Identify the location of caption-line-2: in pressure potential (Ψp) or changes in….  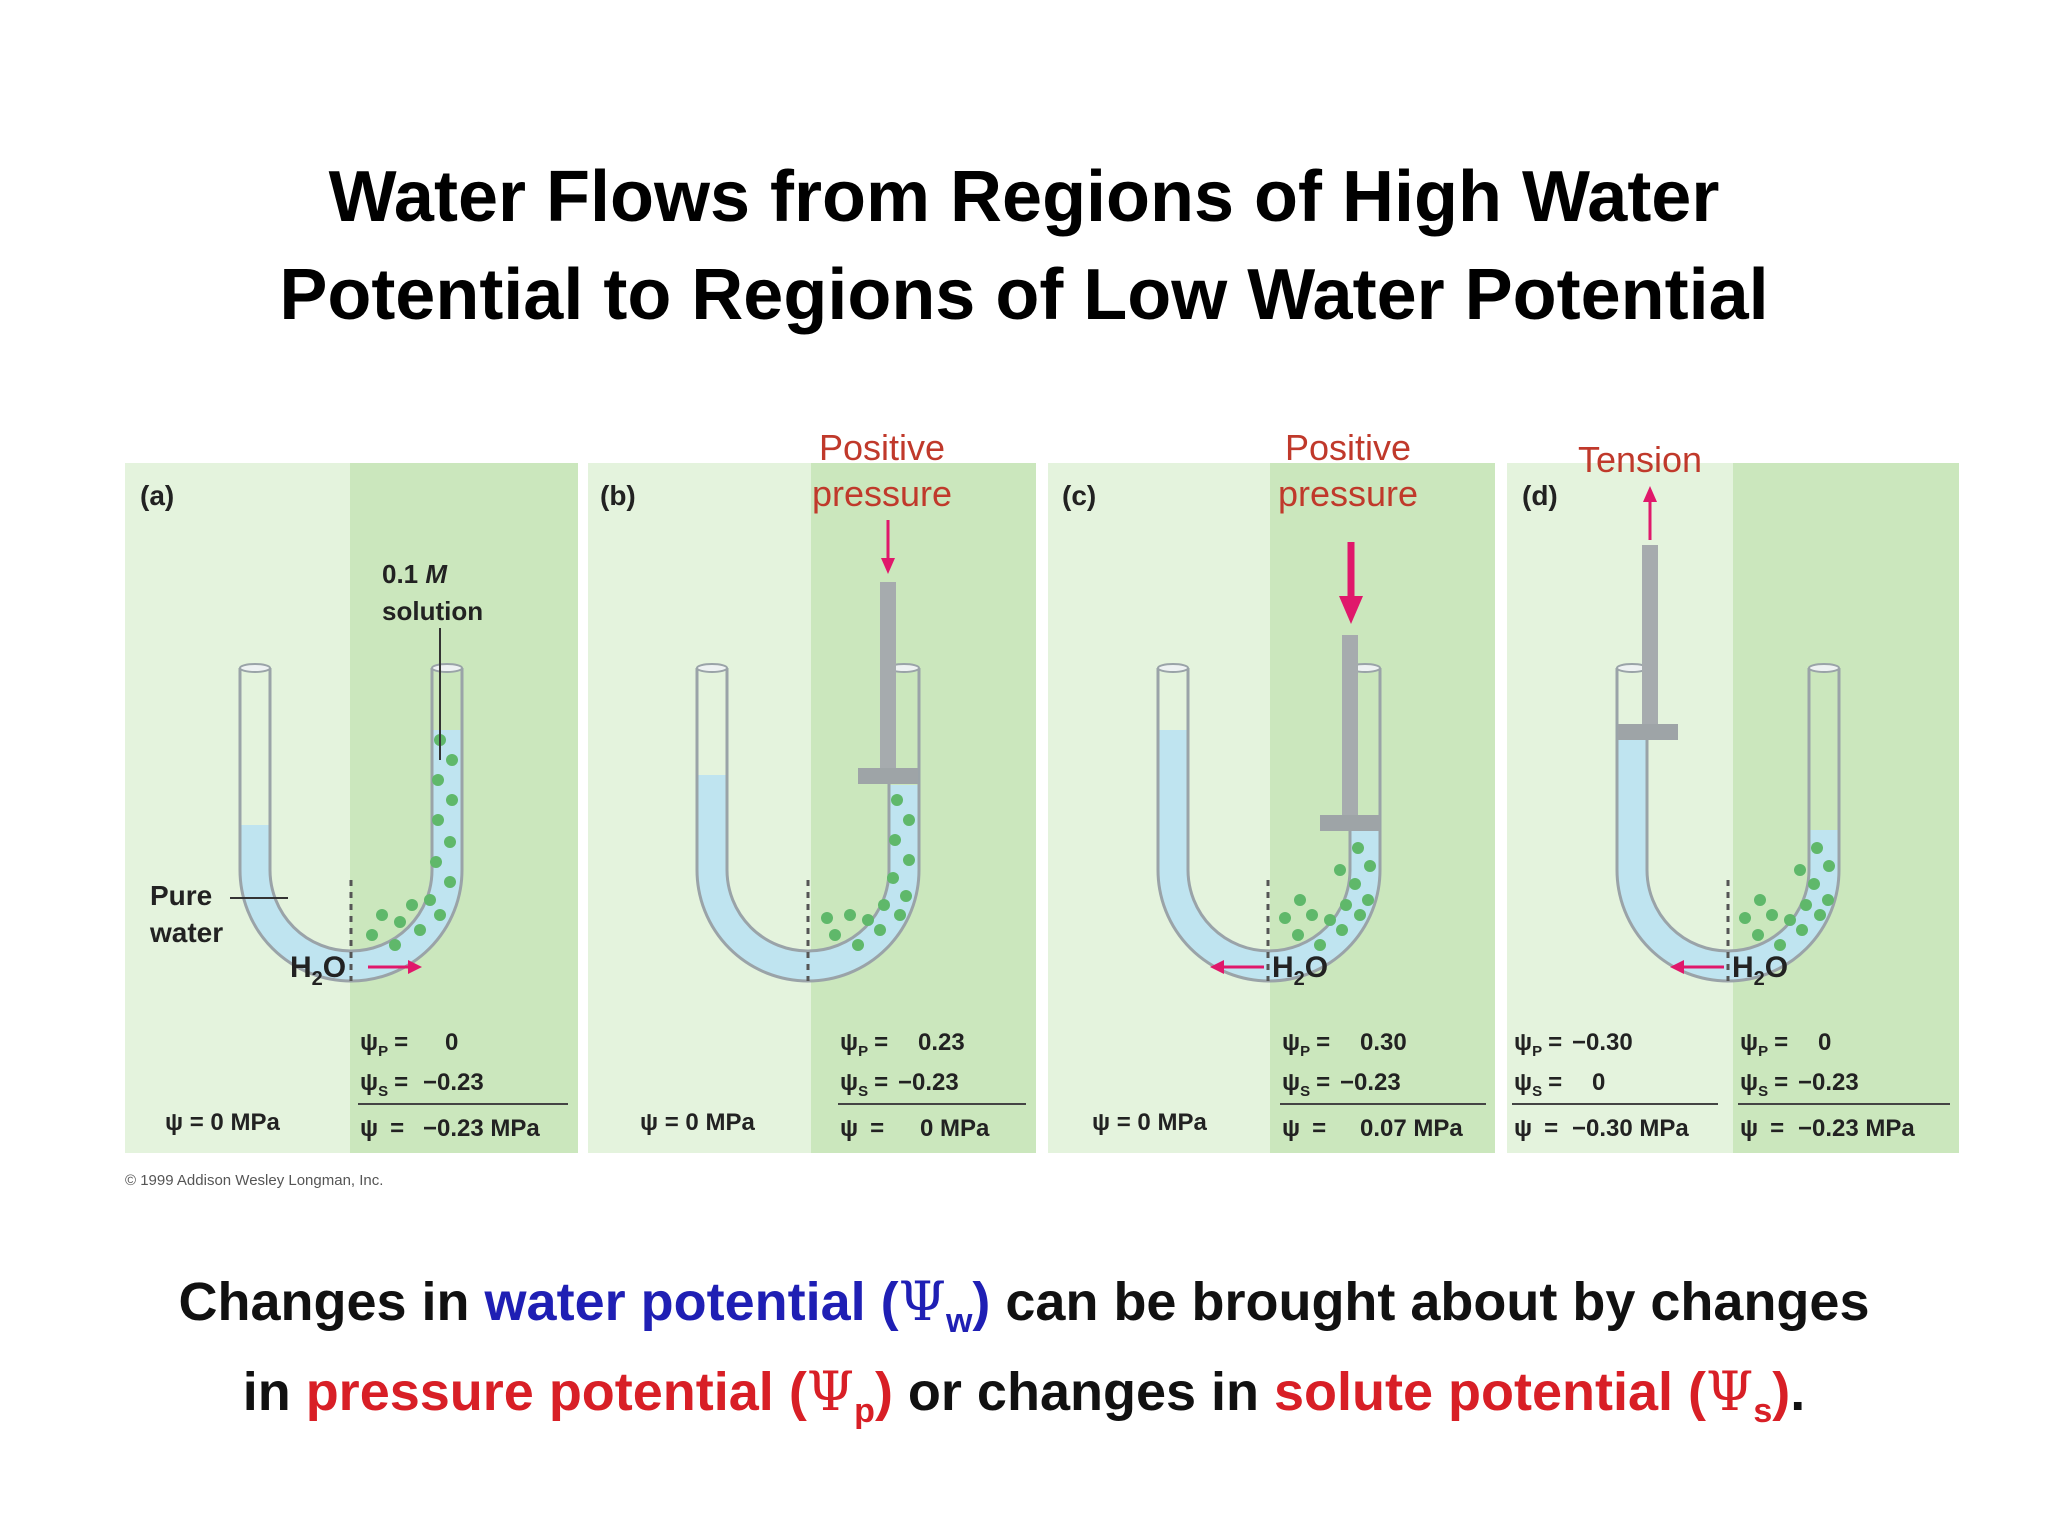
(1024, 1395).